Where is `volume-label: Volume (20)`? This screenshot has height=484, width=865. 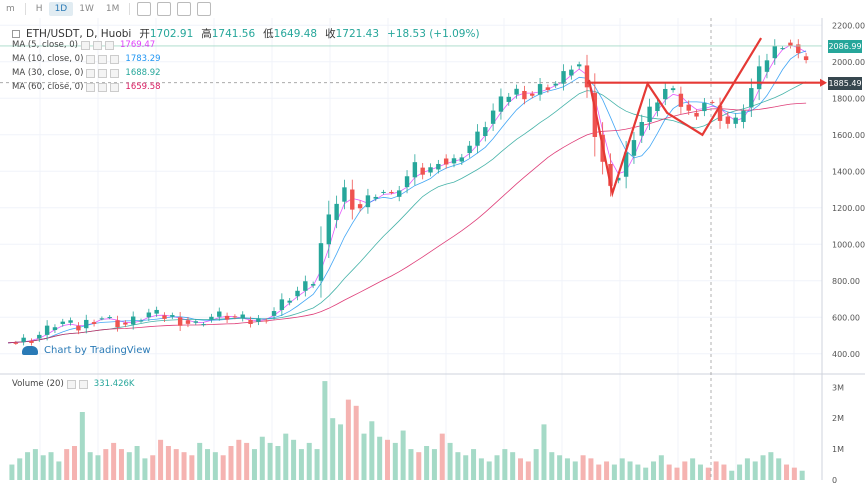 volume-label: Volume (20) is located at coordinates (38, 384).